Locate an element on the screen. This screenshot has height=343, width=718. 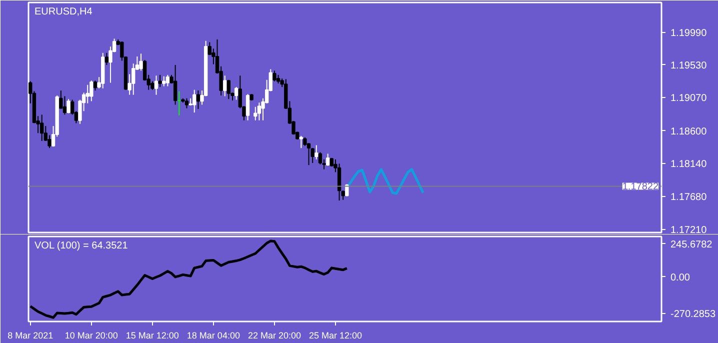
y-tick-label: 1.19070 is located at coordinates (689, 98).